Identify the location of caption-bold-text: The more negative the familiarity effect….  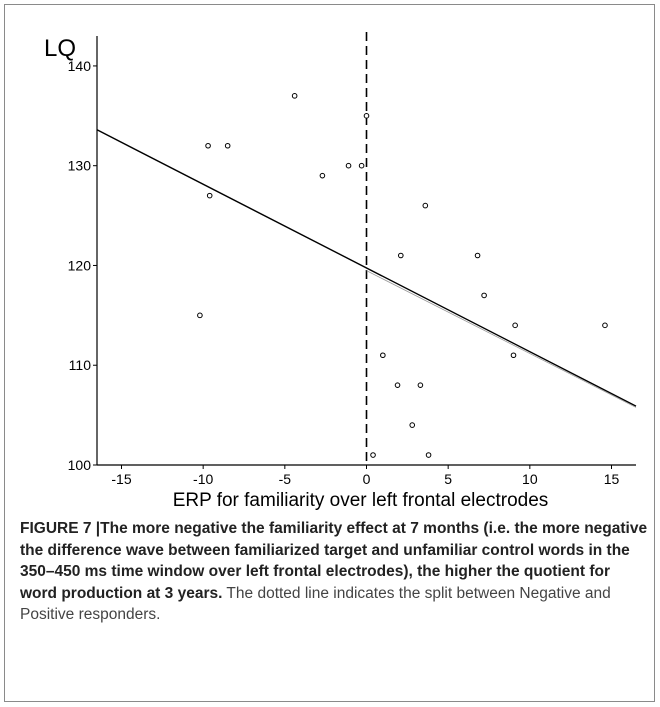
(334, 561).